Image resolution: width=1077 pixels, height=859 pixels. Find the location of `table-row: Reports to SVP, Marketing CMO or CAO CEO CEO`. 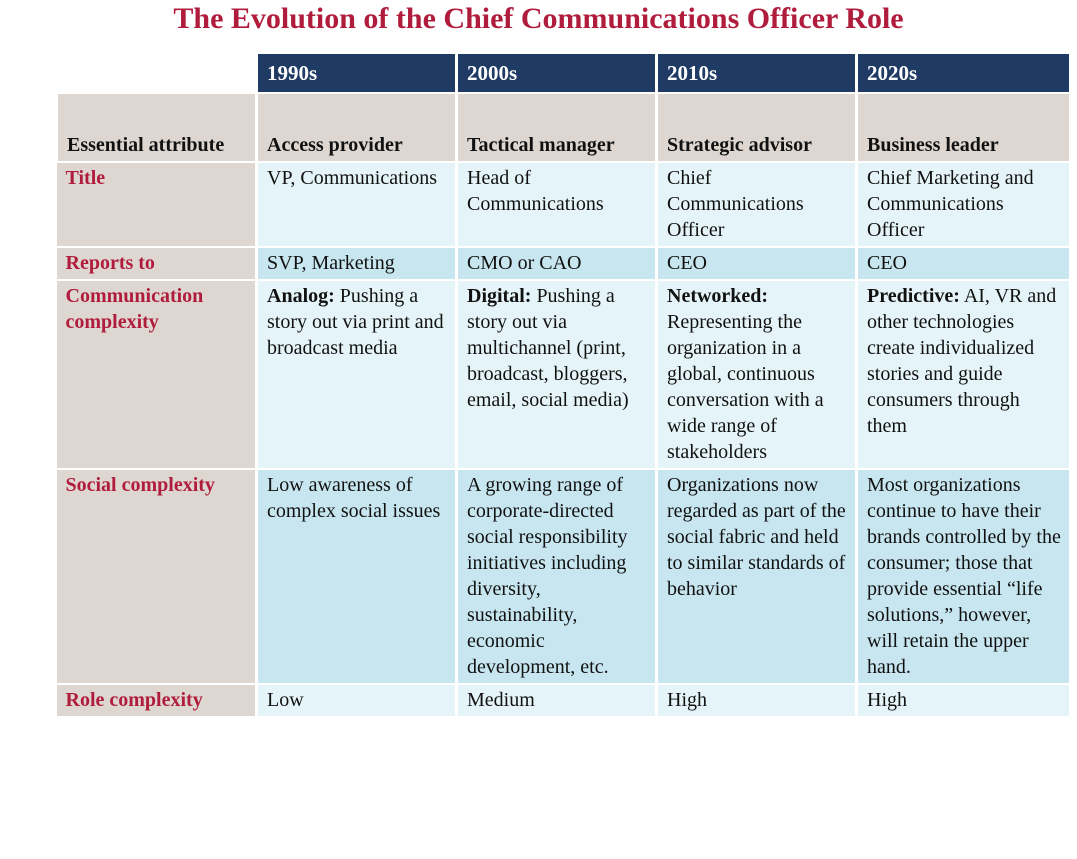

table-row: Reports to SVP, Marketing CMO or CAO CEO CEO is located at coordinates (562, 263).